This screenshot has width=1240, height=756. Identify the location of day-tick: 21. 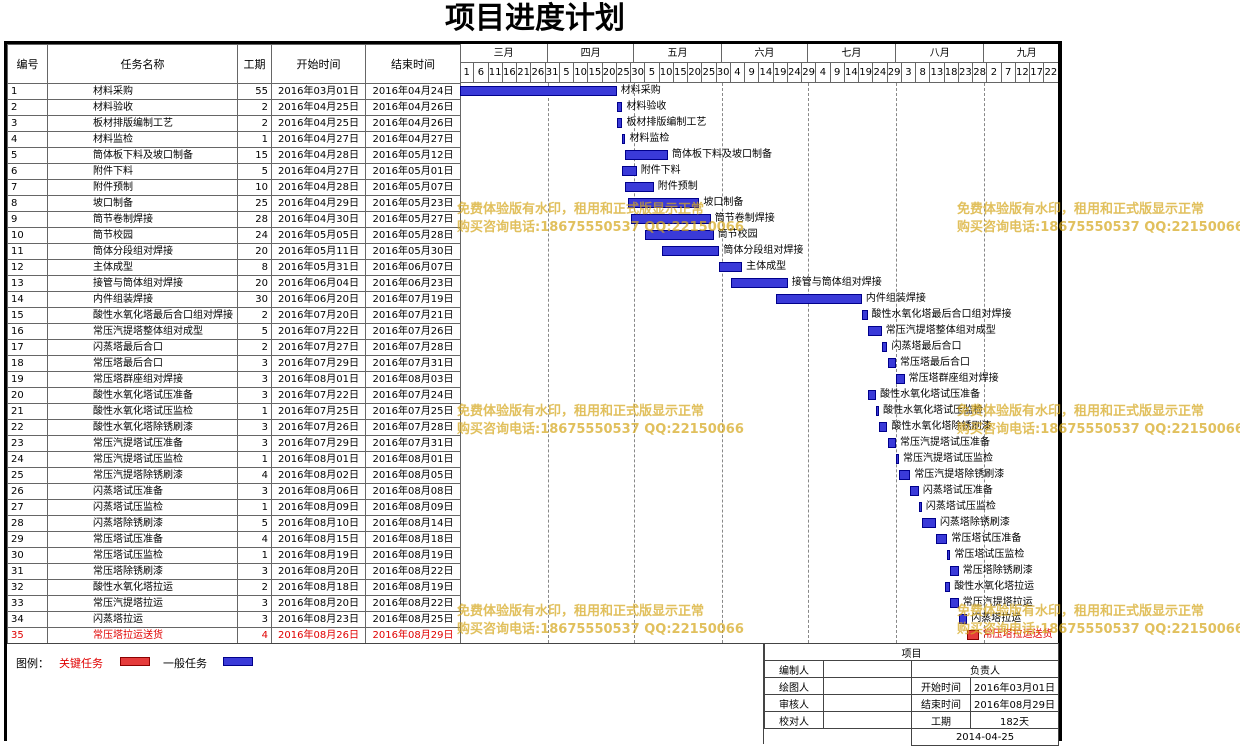
(524, 73).